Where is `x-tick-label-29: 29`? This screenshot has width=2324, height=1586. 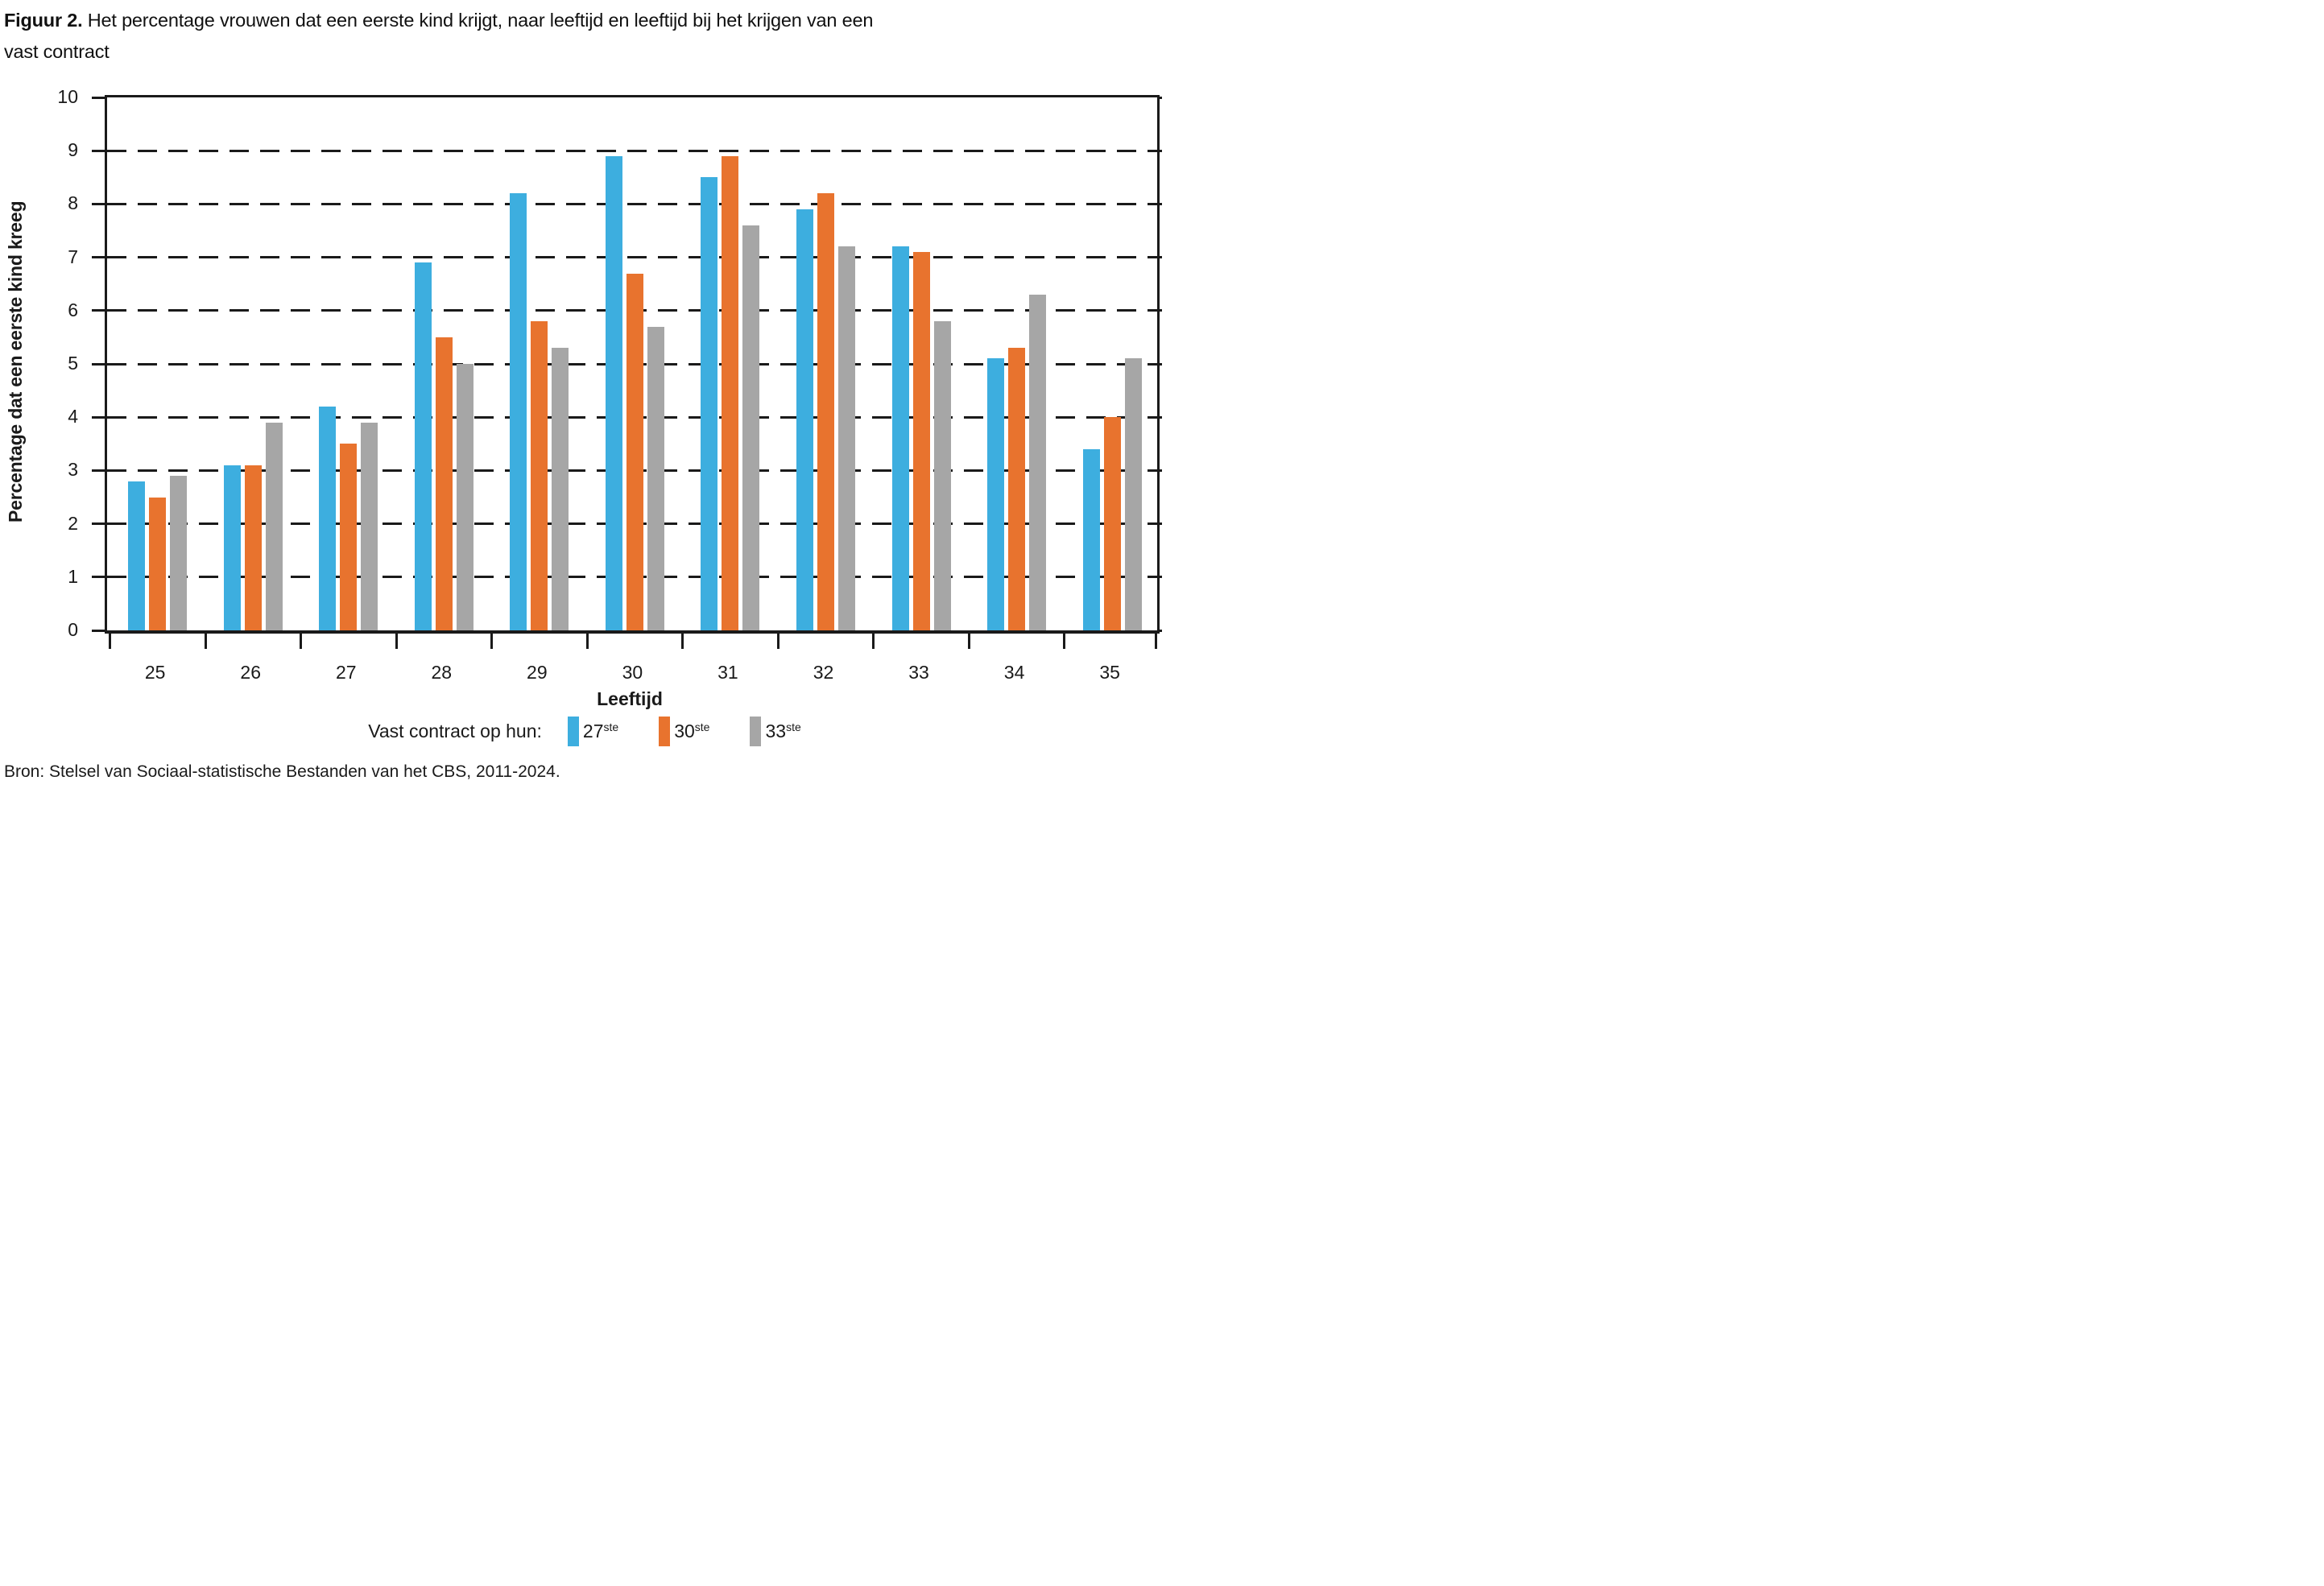 x-tick-label-29: 29 is located at coordinates (537, 672).